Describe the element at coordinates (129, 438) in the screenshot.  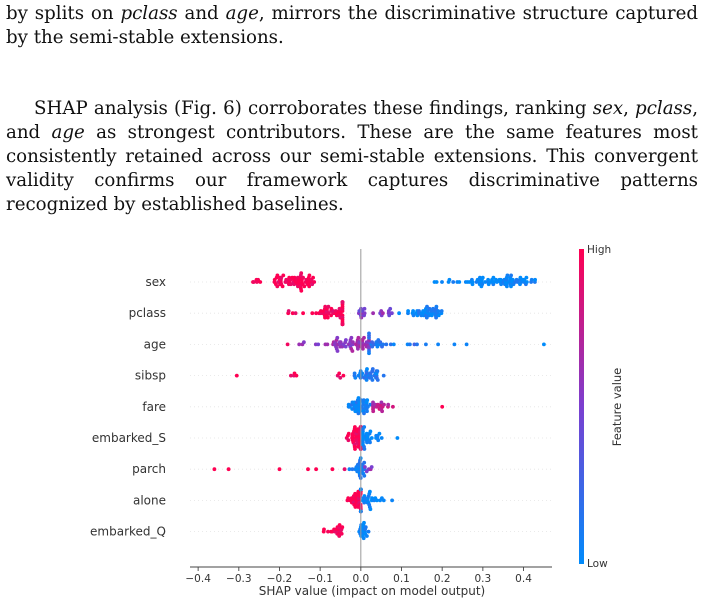
I see `feature-label: embarked_S` at that location.